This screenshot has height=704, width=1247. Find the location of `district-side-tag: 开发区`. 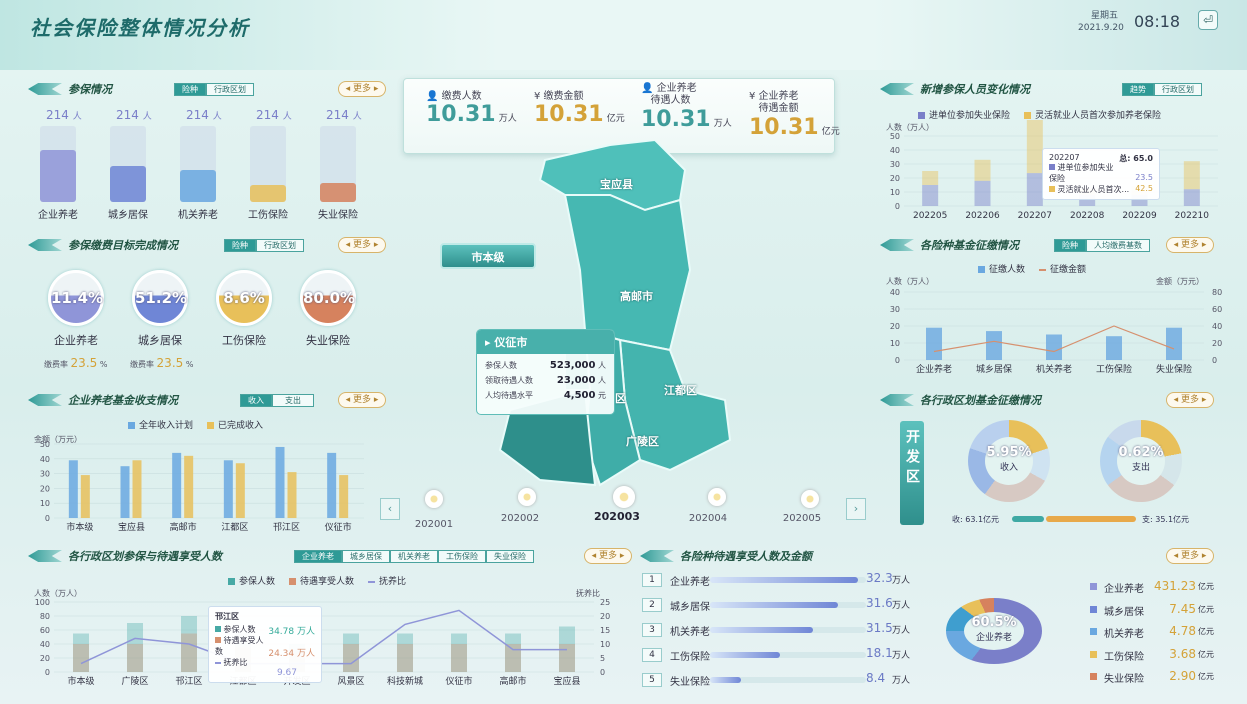

district-side-tag: 开发区 is located at coordinates (912, 473).